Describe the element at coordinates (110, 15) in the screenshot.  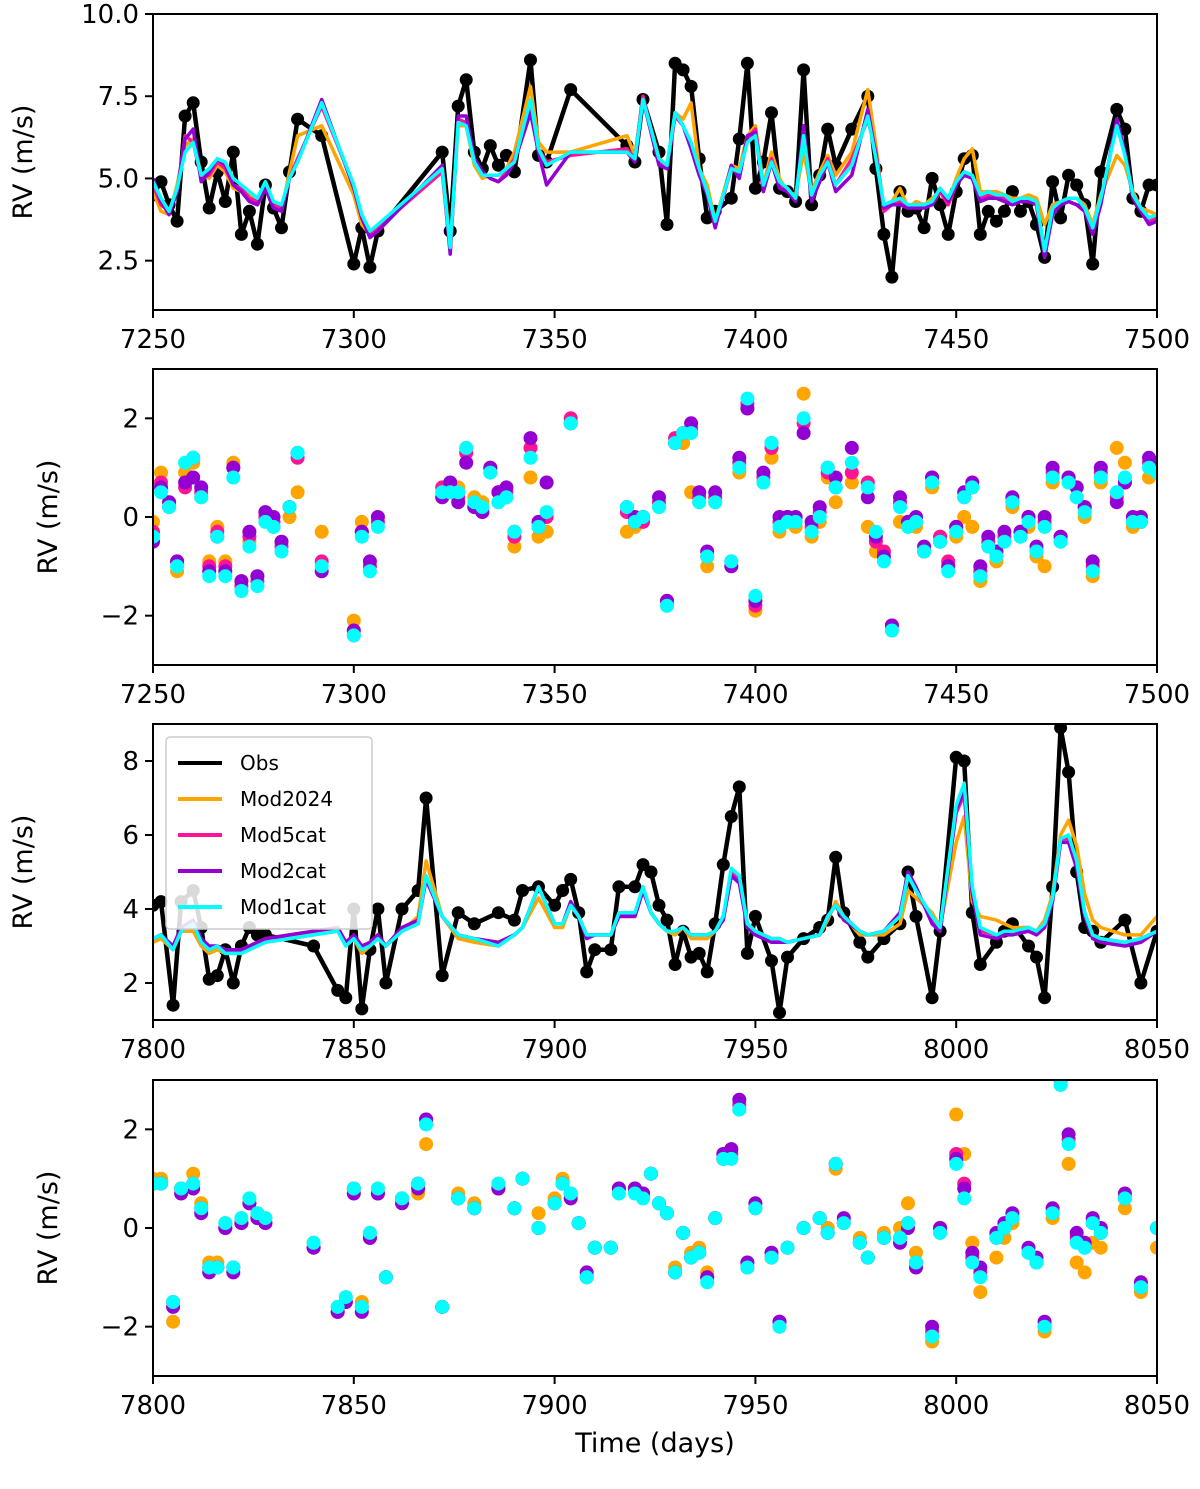
I see `y-tick-label: 10.0` at that location.